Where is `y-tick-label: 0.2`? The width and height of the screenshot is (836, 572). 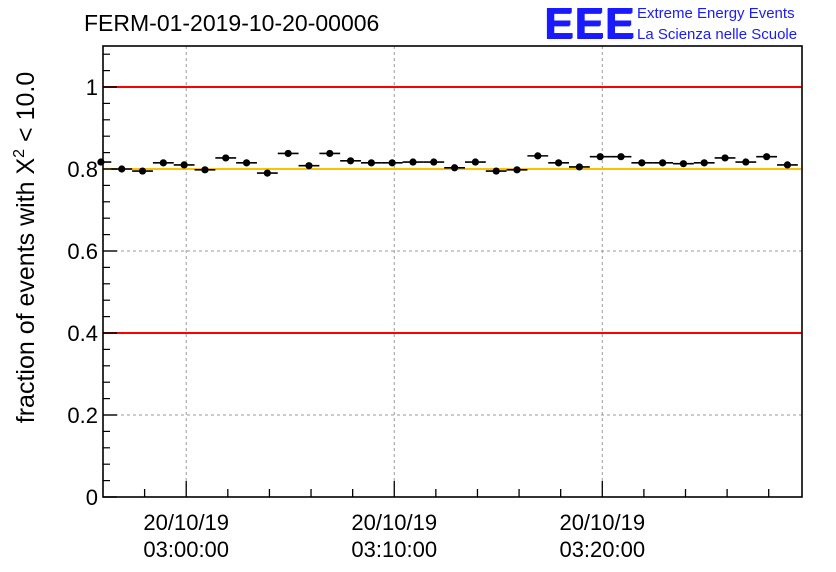 y-tick-label: 0.2 is located at coordinates (82, 415).